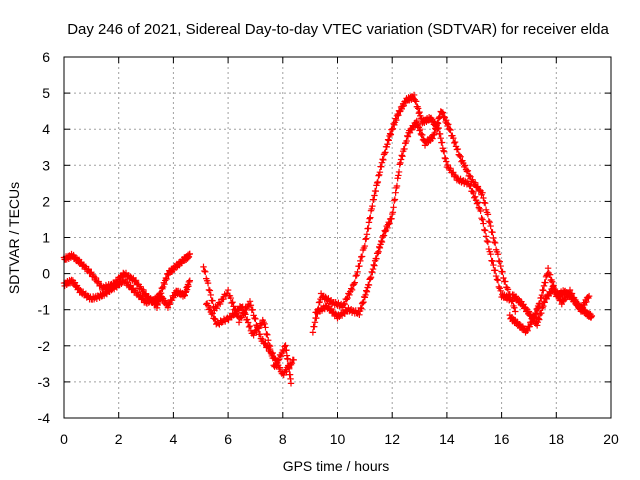  Describe the element at coordinates (44, 418) in the screenshot. I see `y-tick-label: -4` at that location.